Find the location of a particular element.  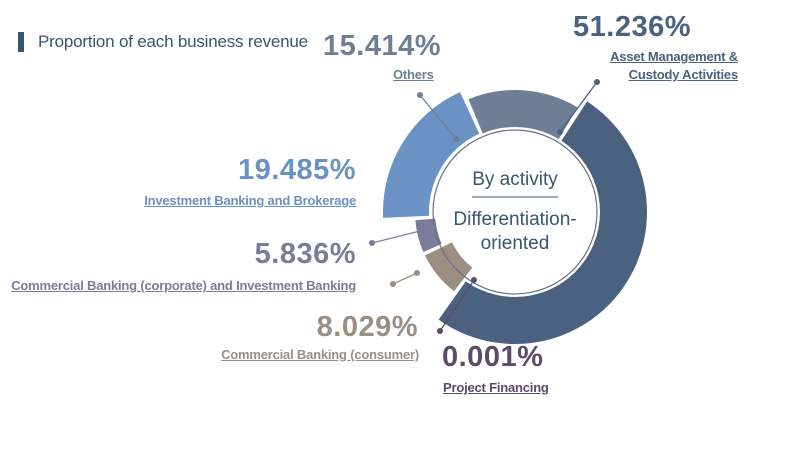

leader-line-commercial-corporate is located at coordinates (402, 235).